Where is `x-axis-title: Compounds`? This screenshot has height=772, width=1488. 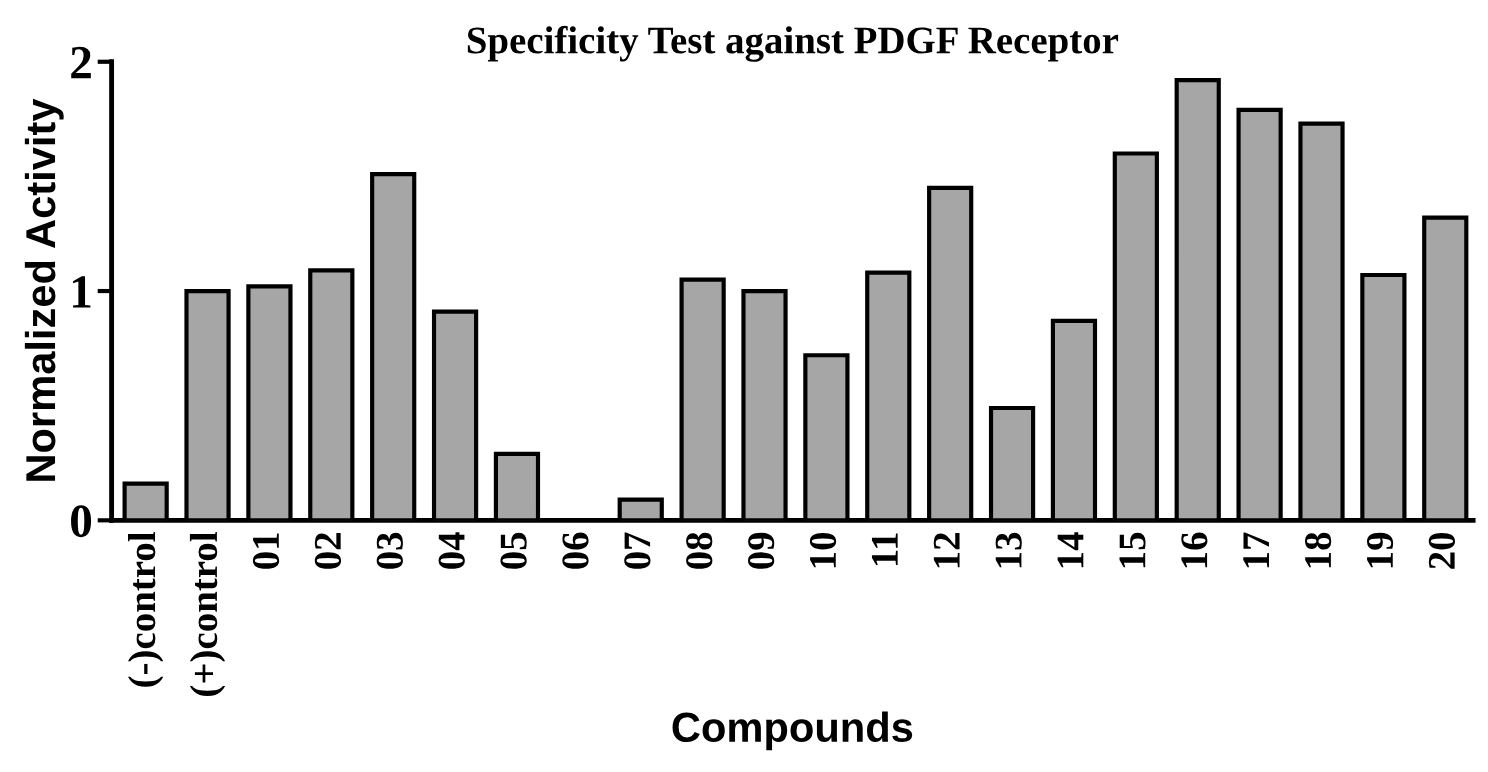 x-axis-title: Compounds is located at coordinates (792, 731).